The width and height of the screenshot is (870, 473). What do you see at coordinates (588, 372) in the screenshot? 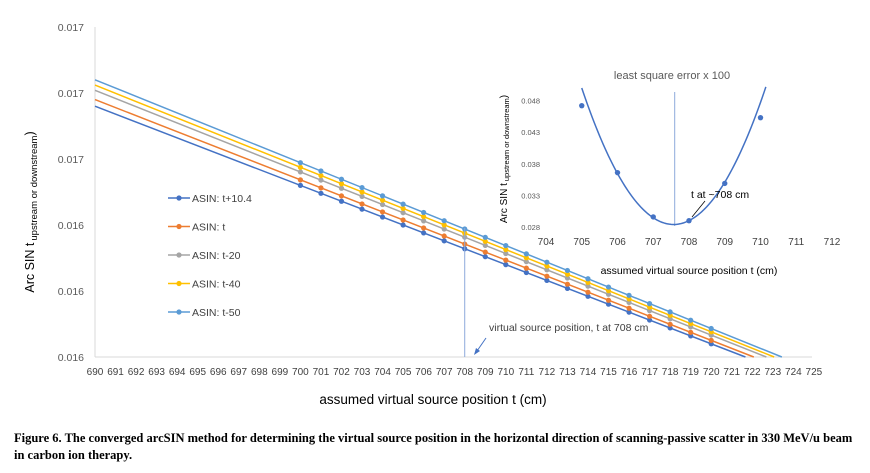
I see `main-x-tick-label: 714` at bounding box center [588, 372].